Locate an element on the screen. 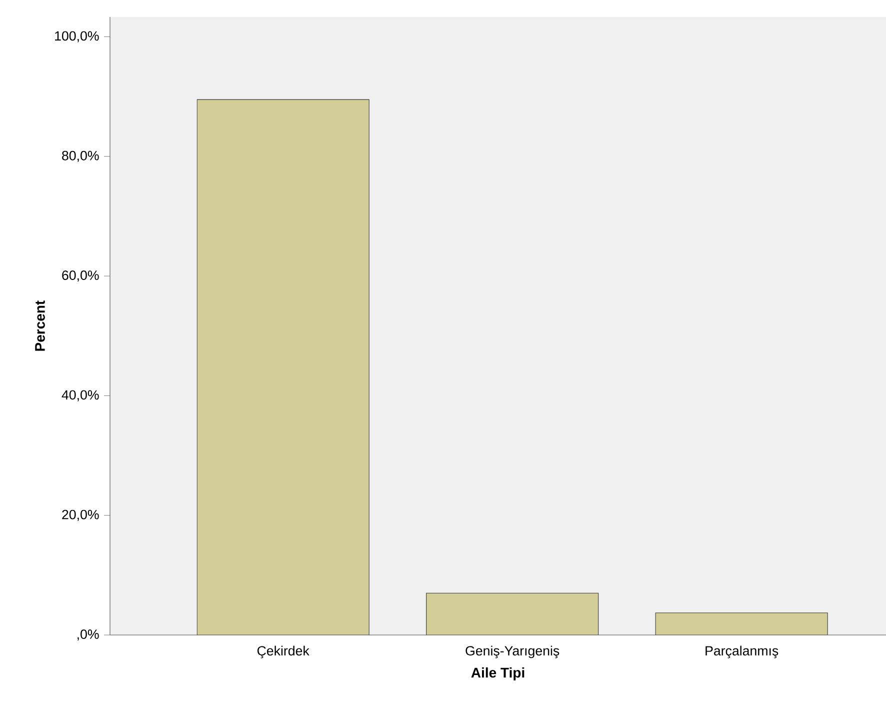  y-tick-label: 80,0% is located at coordinates (80, 156).